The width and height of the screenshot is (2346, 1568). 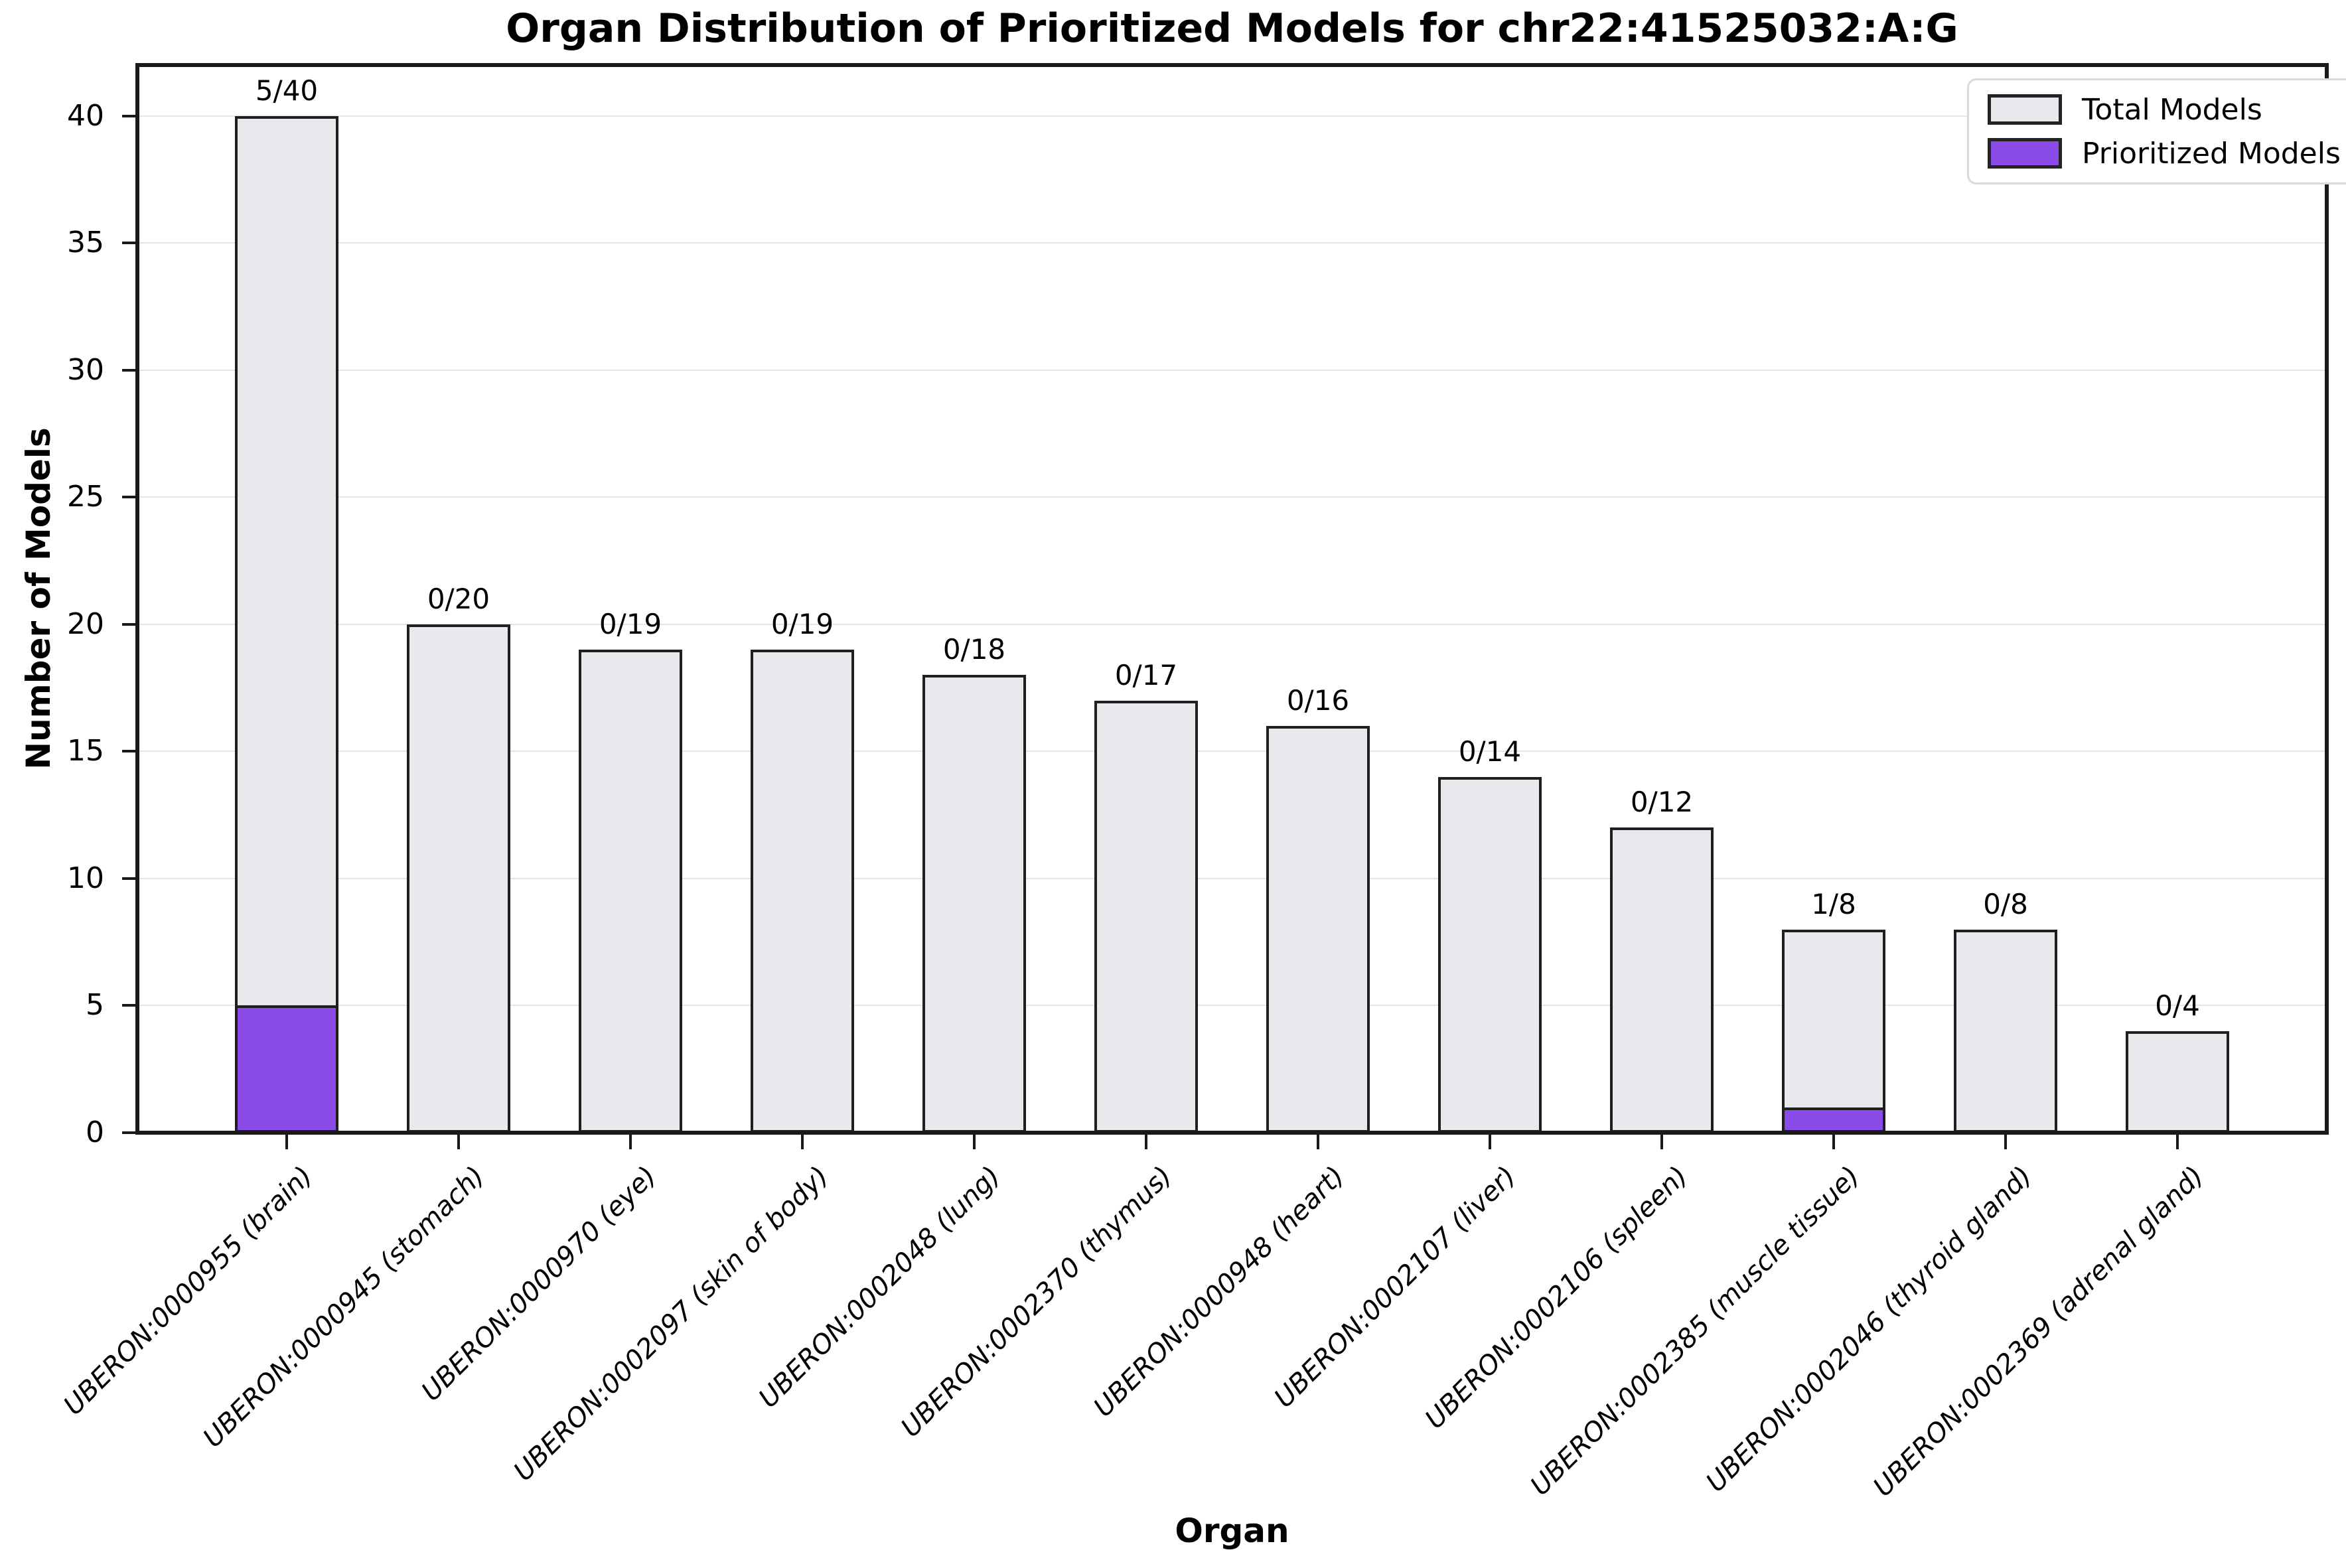 I want to click on bar-value-label: 0/12, so click(x=1662, y=802).